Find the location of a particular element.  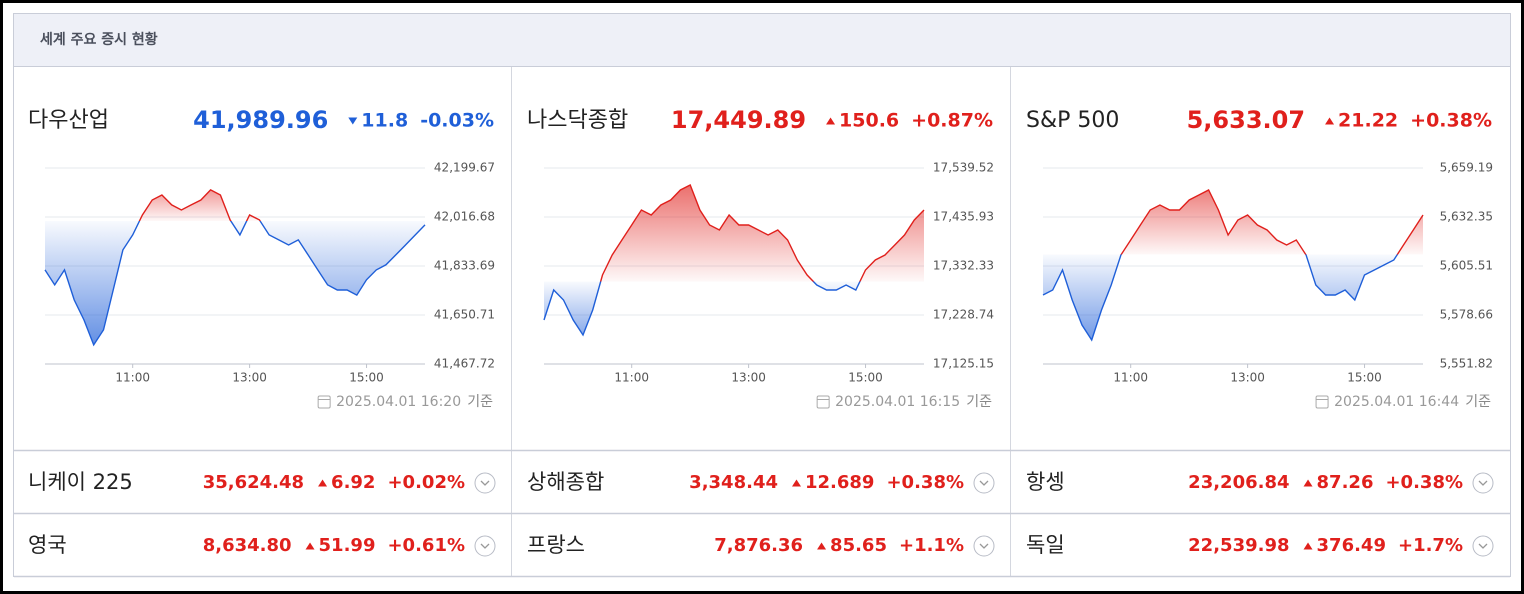

change-percent: +1.1% is located at coordinates (931, 545).